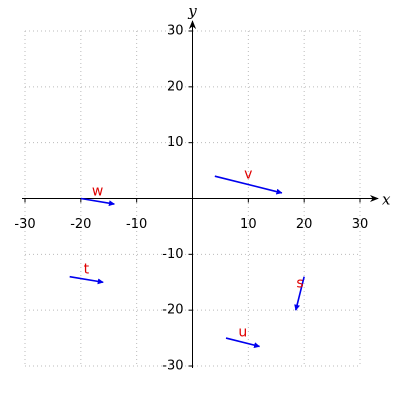 This screenshot has width=400, height=400. What do you see at coordinates (24, 224) in the screenshot?
I see `x-tick-label: -30` at bounding box center [24, 224].